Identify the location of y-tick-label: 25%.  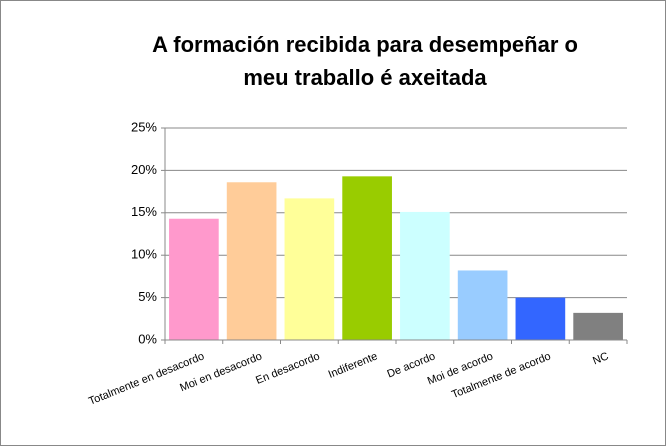
(144, 126).